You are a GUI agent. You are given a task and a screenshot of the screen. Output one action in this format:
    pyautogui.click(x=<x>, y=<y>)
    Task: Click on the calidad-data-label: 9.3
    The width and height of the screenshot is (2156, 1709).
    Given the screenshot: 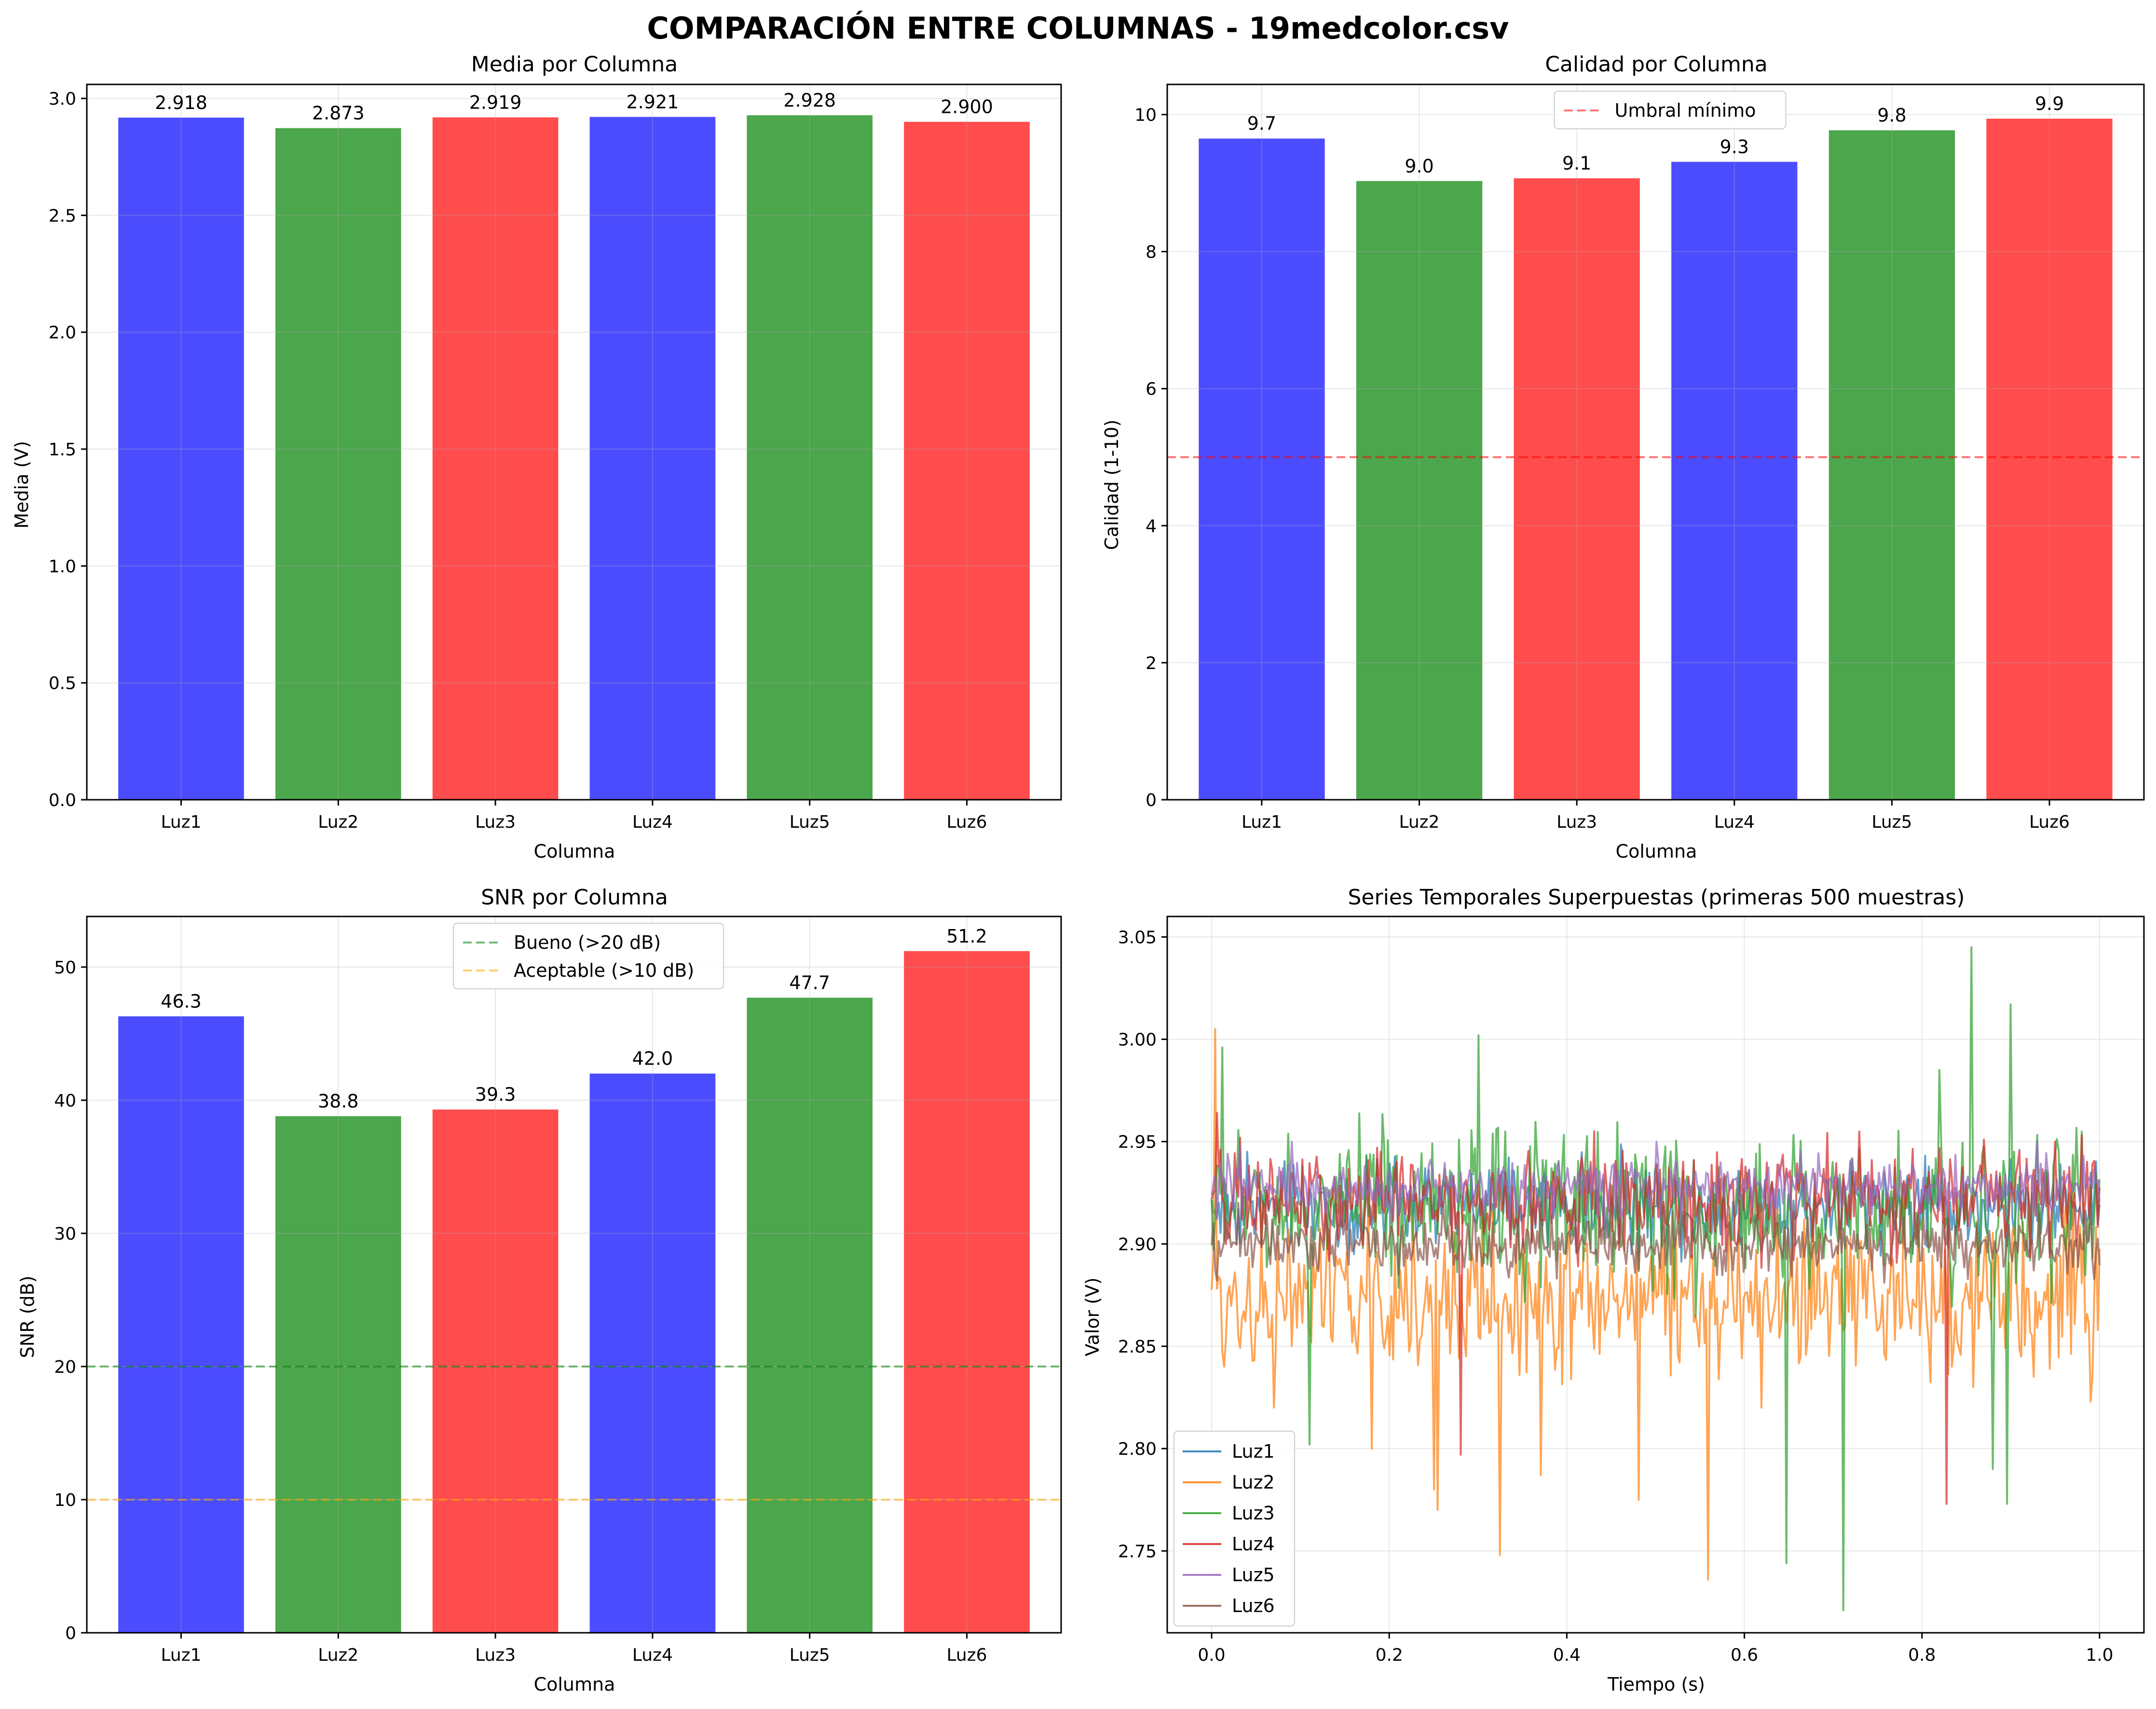 What is the action you would take?
    pyautogui.click(x=1734, y=147)
    